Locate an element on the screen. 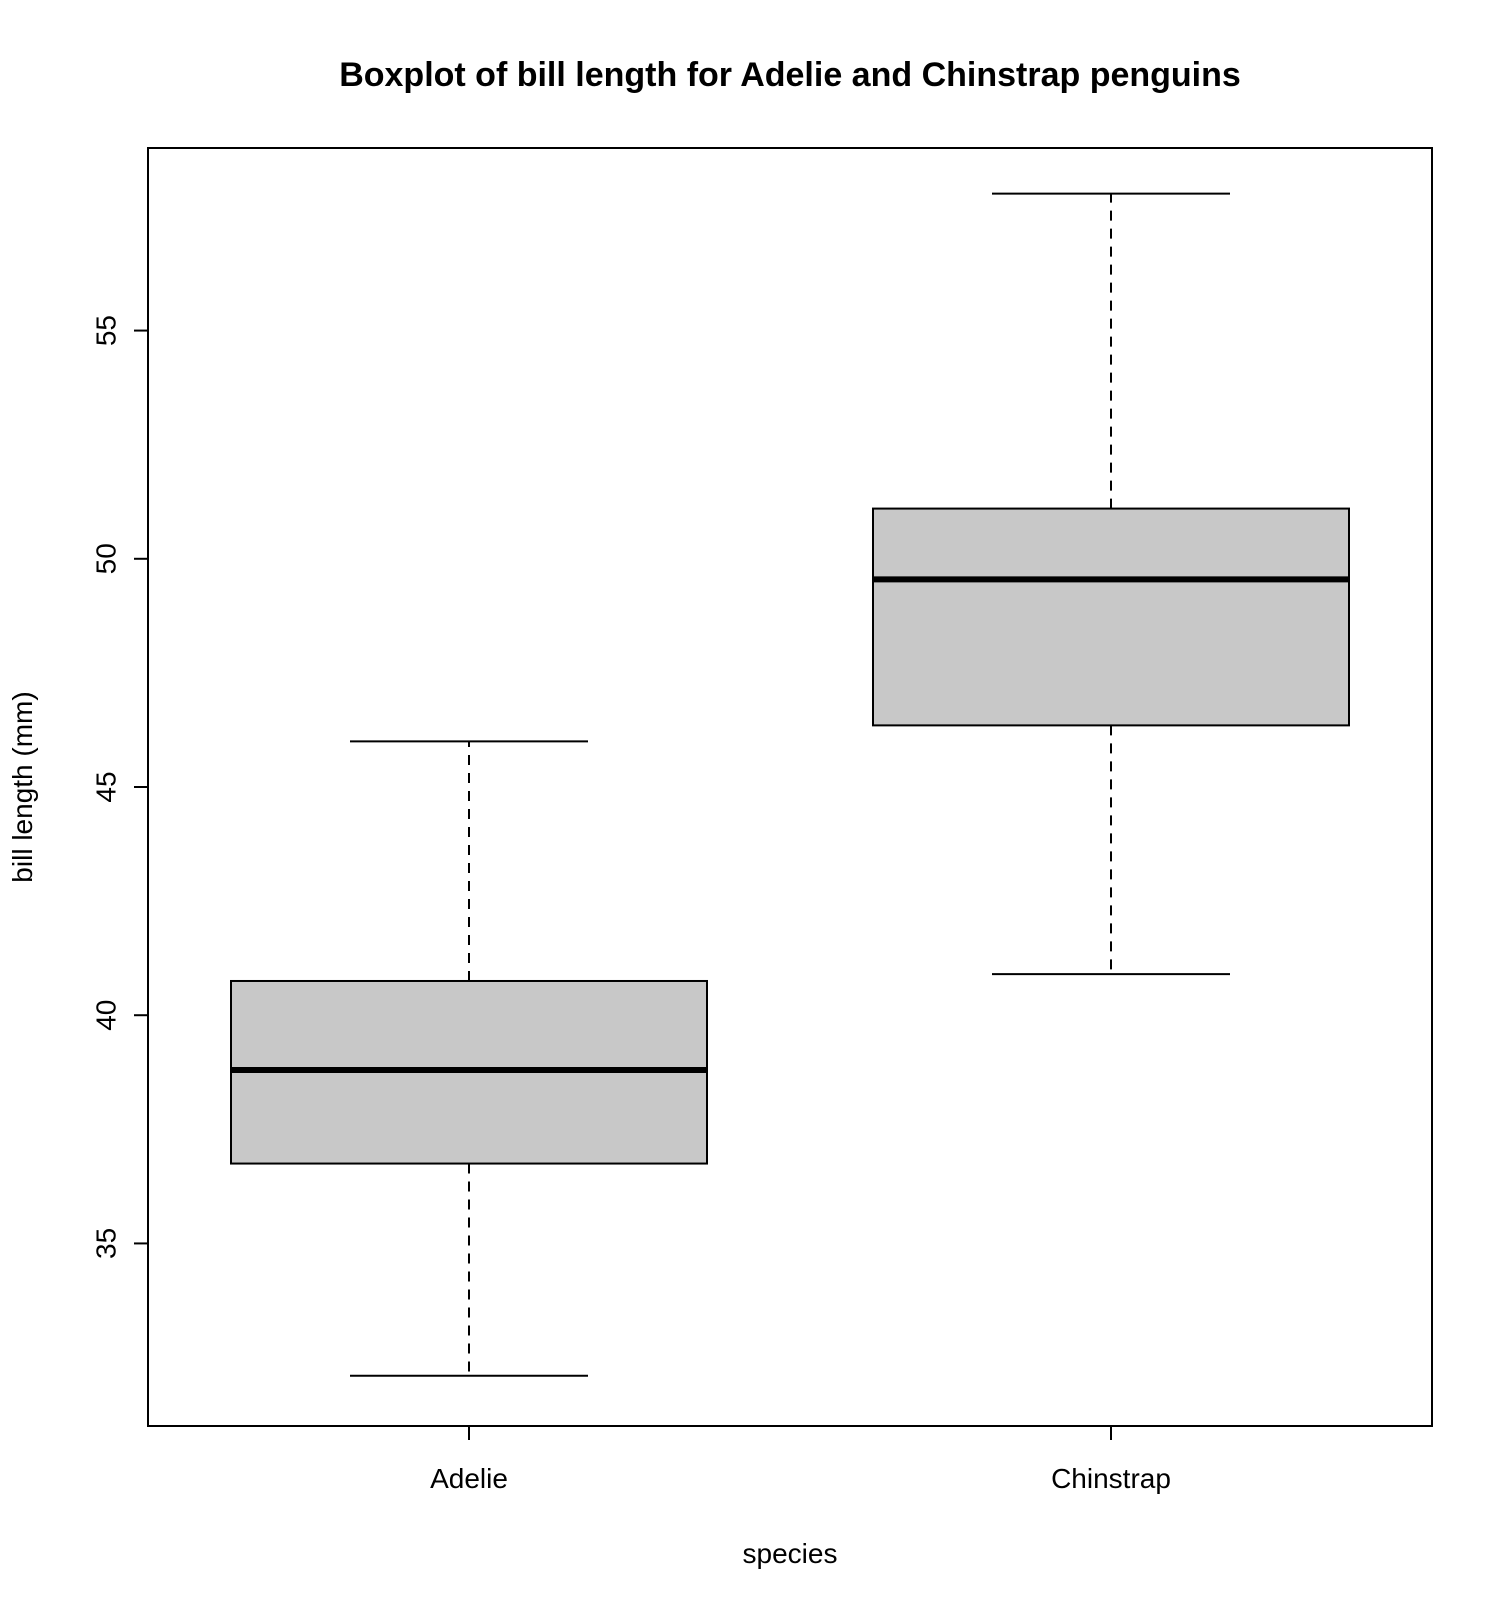  y-tick-label-40: 40 is located at coordinates (106, 1015).